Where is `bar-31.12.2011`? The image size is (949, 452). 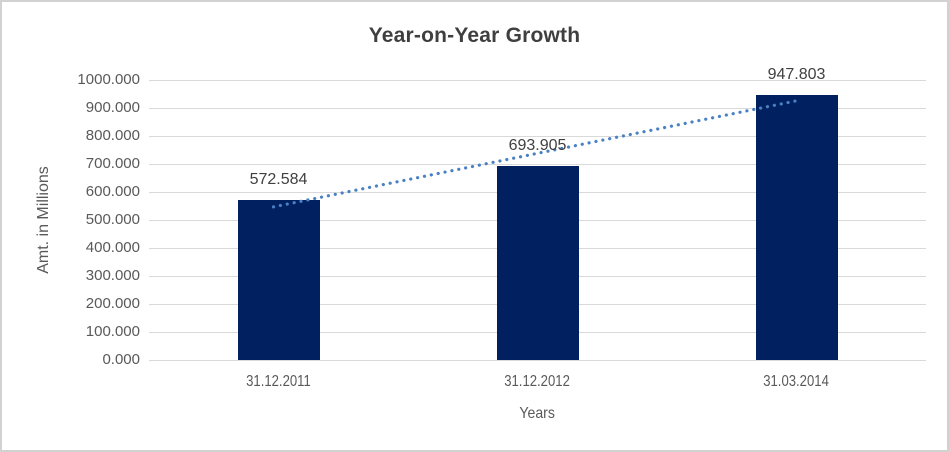
bar-31.12.2011 is located at coordinates (278, 279).